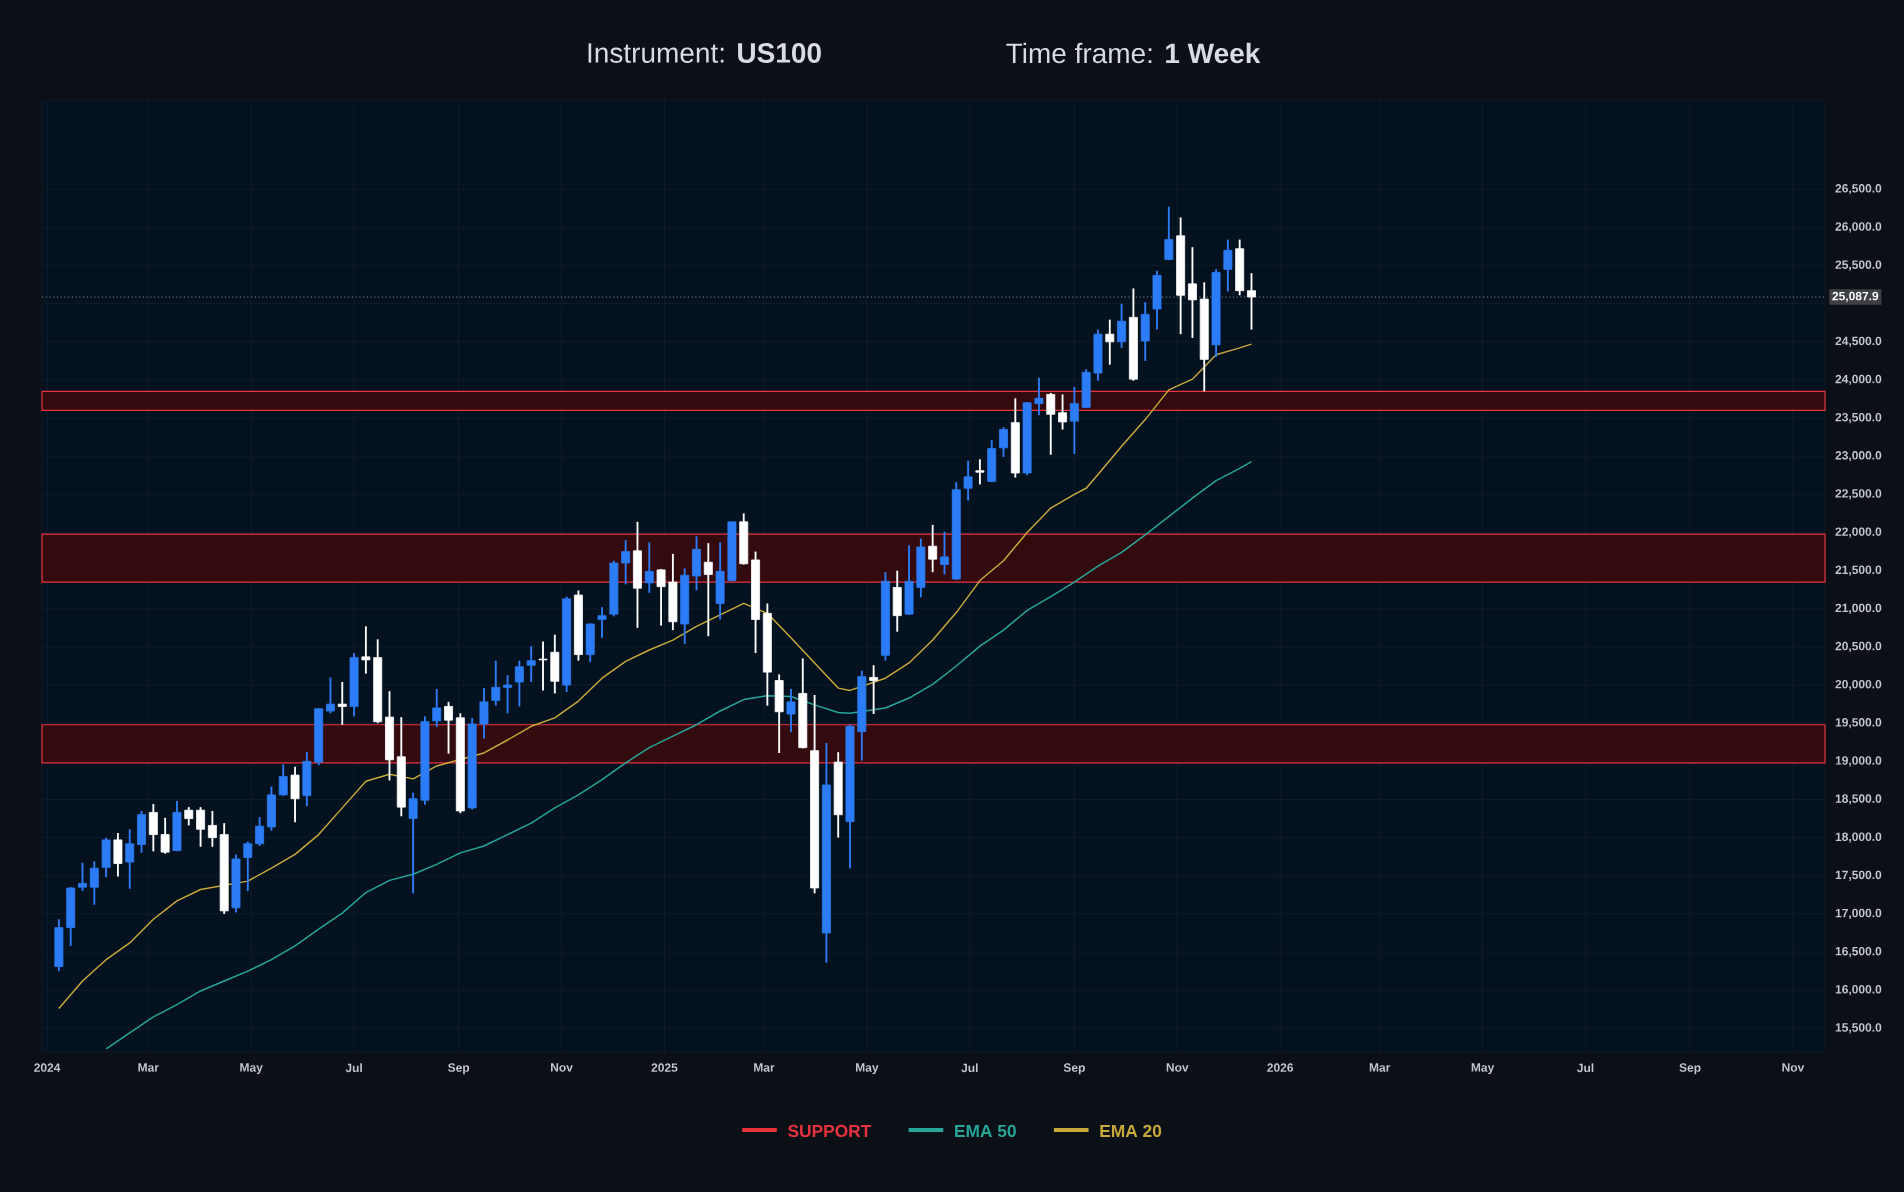 The width and height of the screenshot is (1904, 1192). What do you see at coordinates (1858, 189) in the screenshot?
I see `y-tick-label: 26,500.0` at bounding box center [1858, 189].